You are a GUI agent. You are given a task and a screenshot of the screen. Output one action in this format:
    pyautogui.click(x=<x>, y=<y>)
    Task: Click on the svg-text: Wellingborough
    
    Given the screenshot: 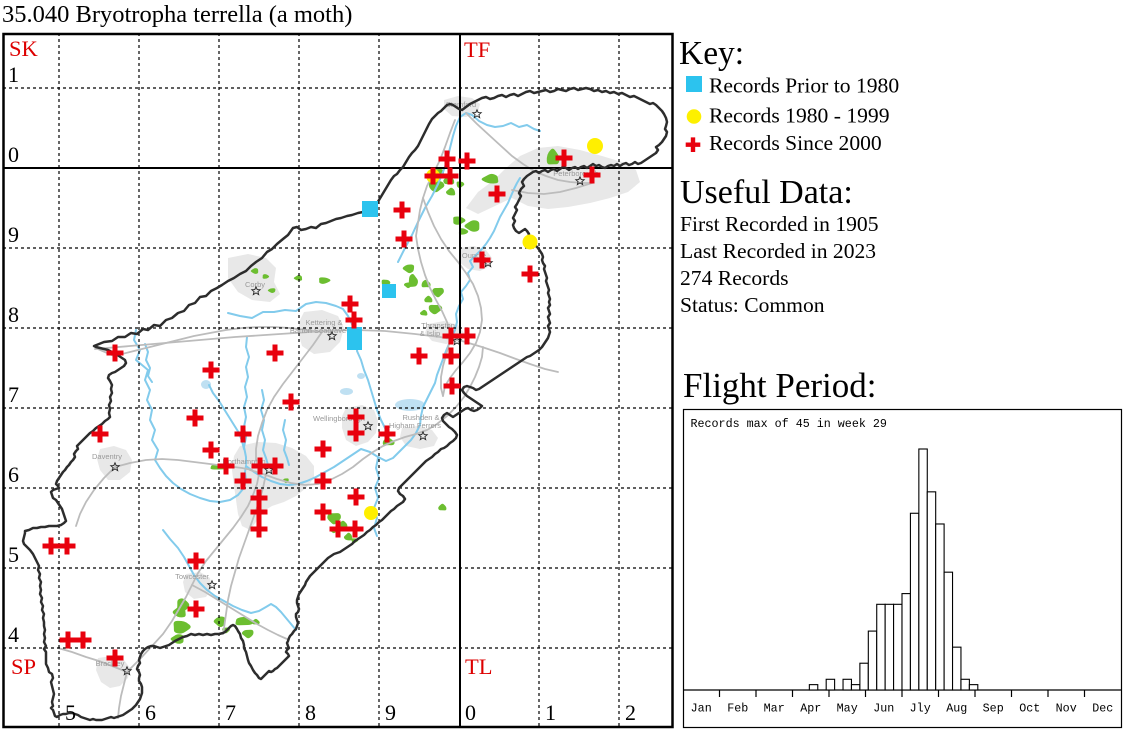 What is the action you would take?
    pyautogui.click(x=339, y=418)
    